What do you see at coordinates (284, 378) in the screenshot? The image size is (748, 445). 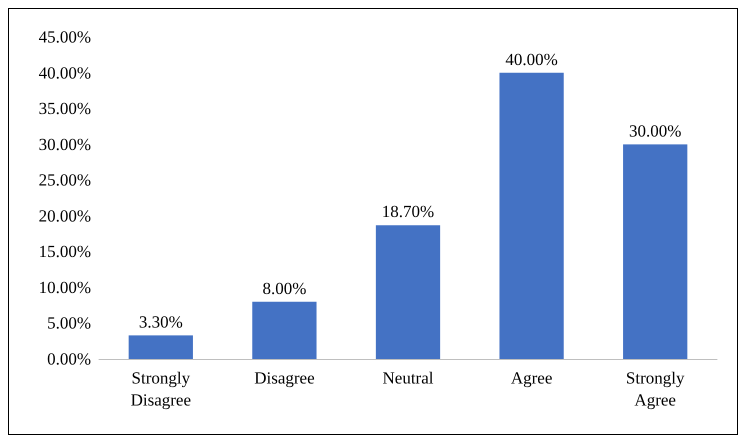 I see `x-tick-label: Disagree` at bounding box center [284, 378].